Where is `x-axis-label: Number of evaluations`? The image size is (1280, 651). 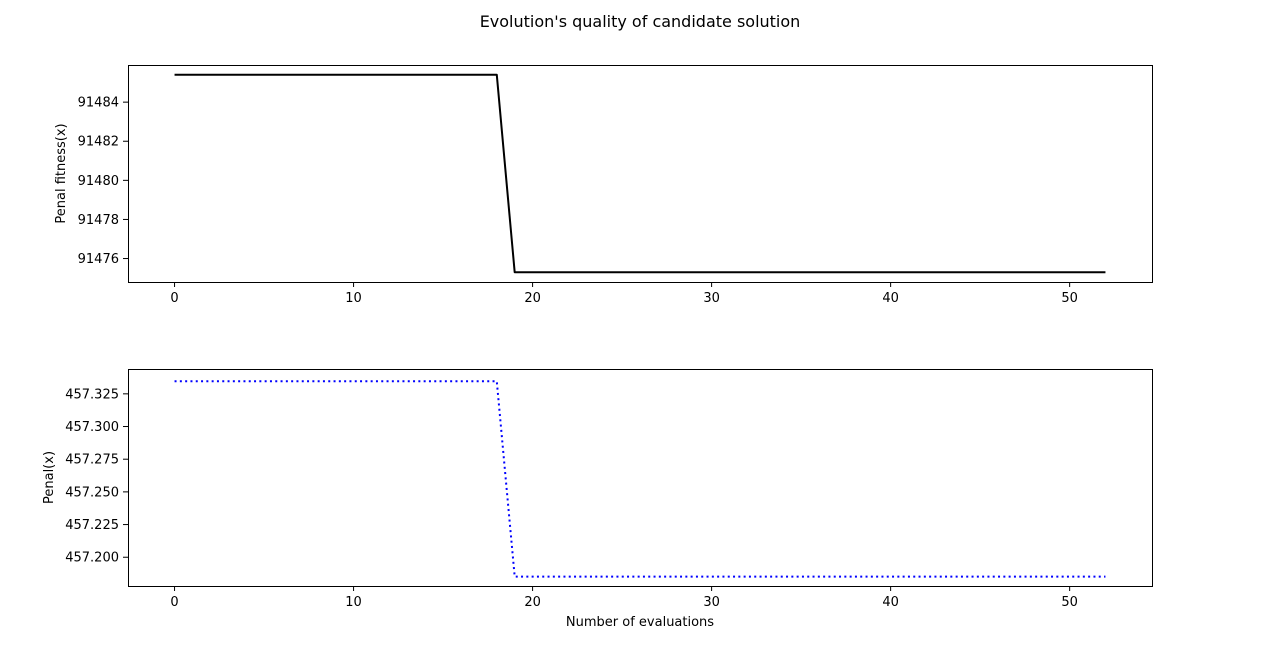 x-axis-label: Number of evaluations is located at coordinates (640, 622).